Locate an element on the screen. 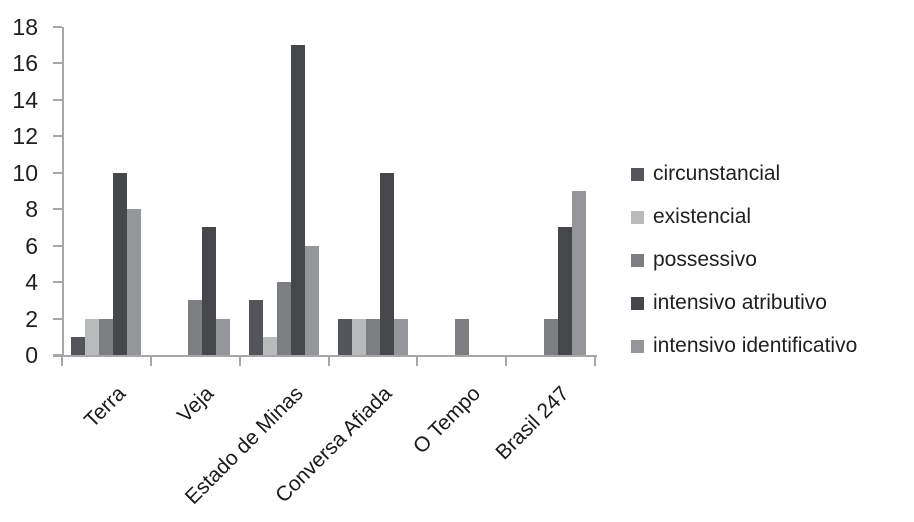  x-axis-line is located at coordinates (325, 356).